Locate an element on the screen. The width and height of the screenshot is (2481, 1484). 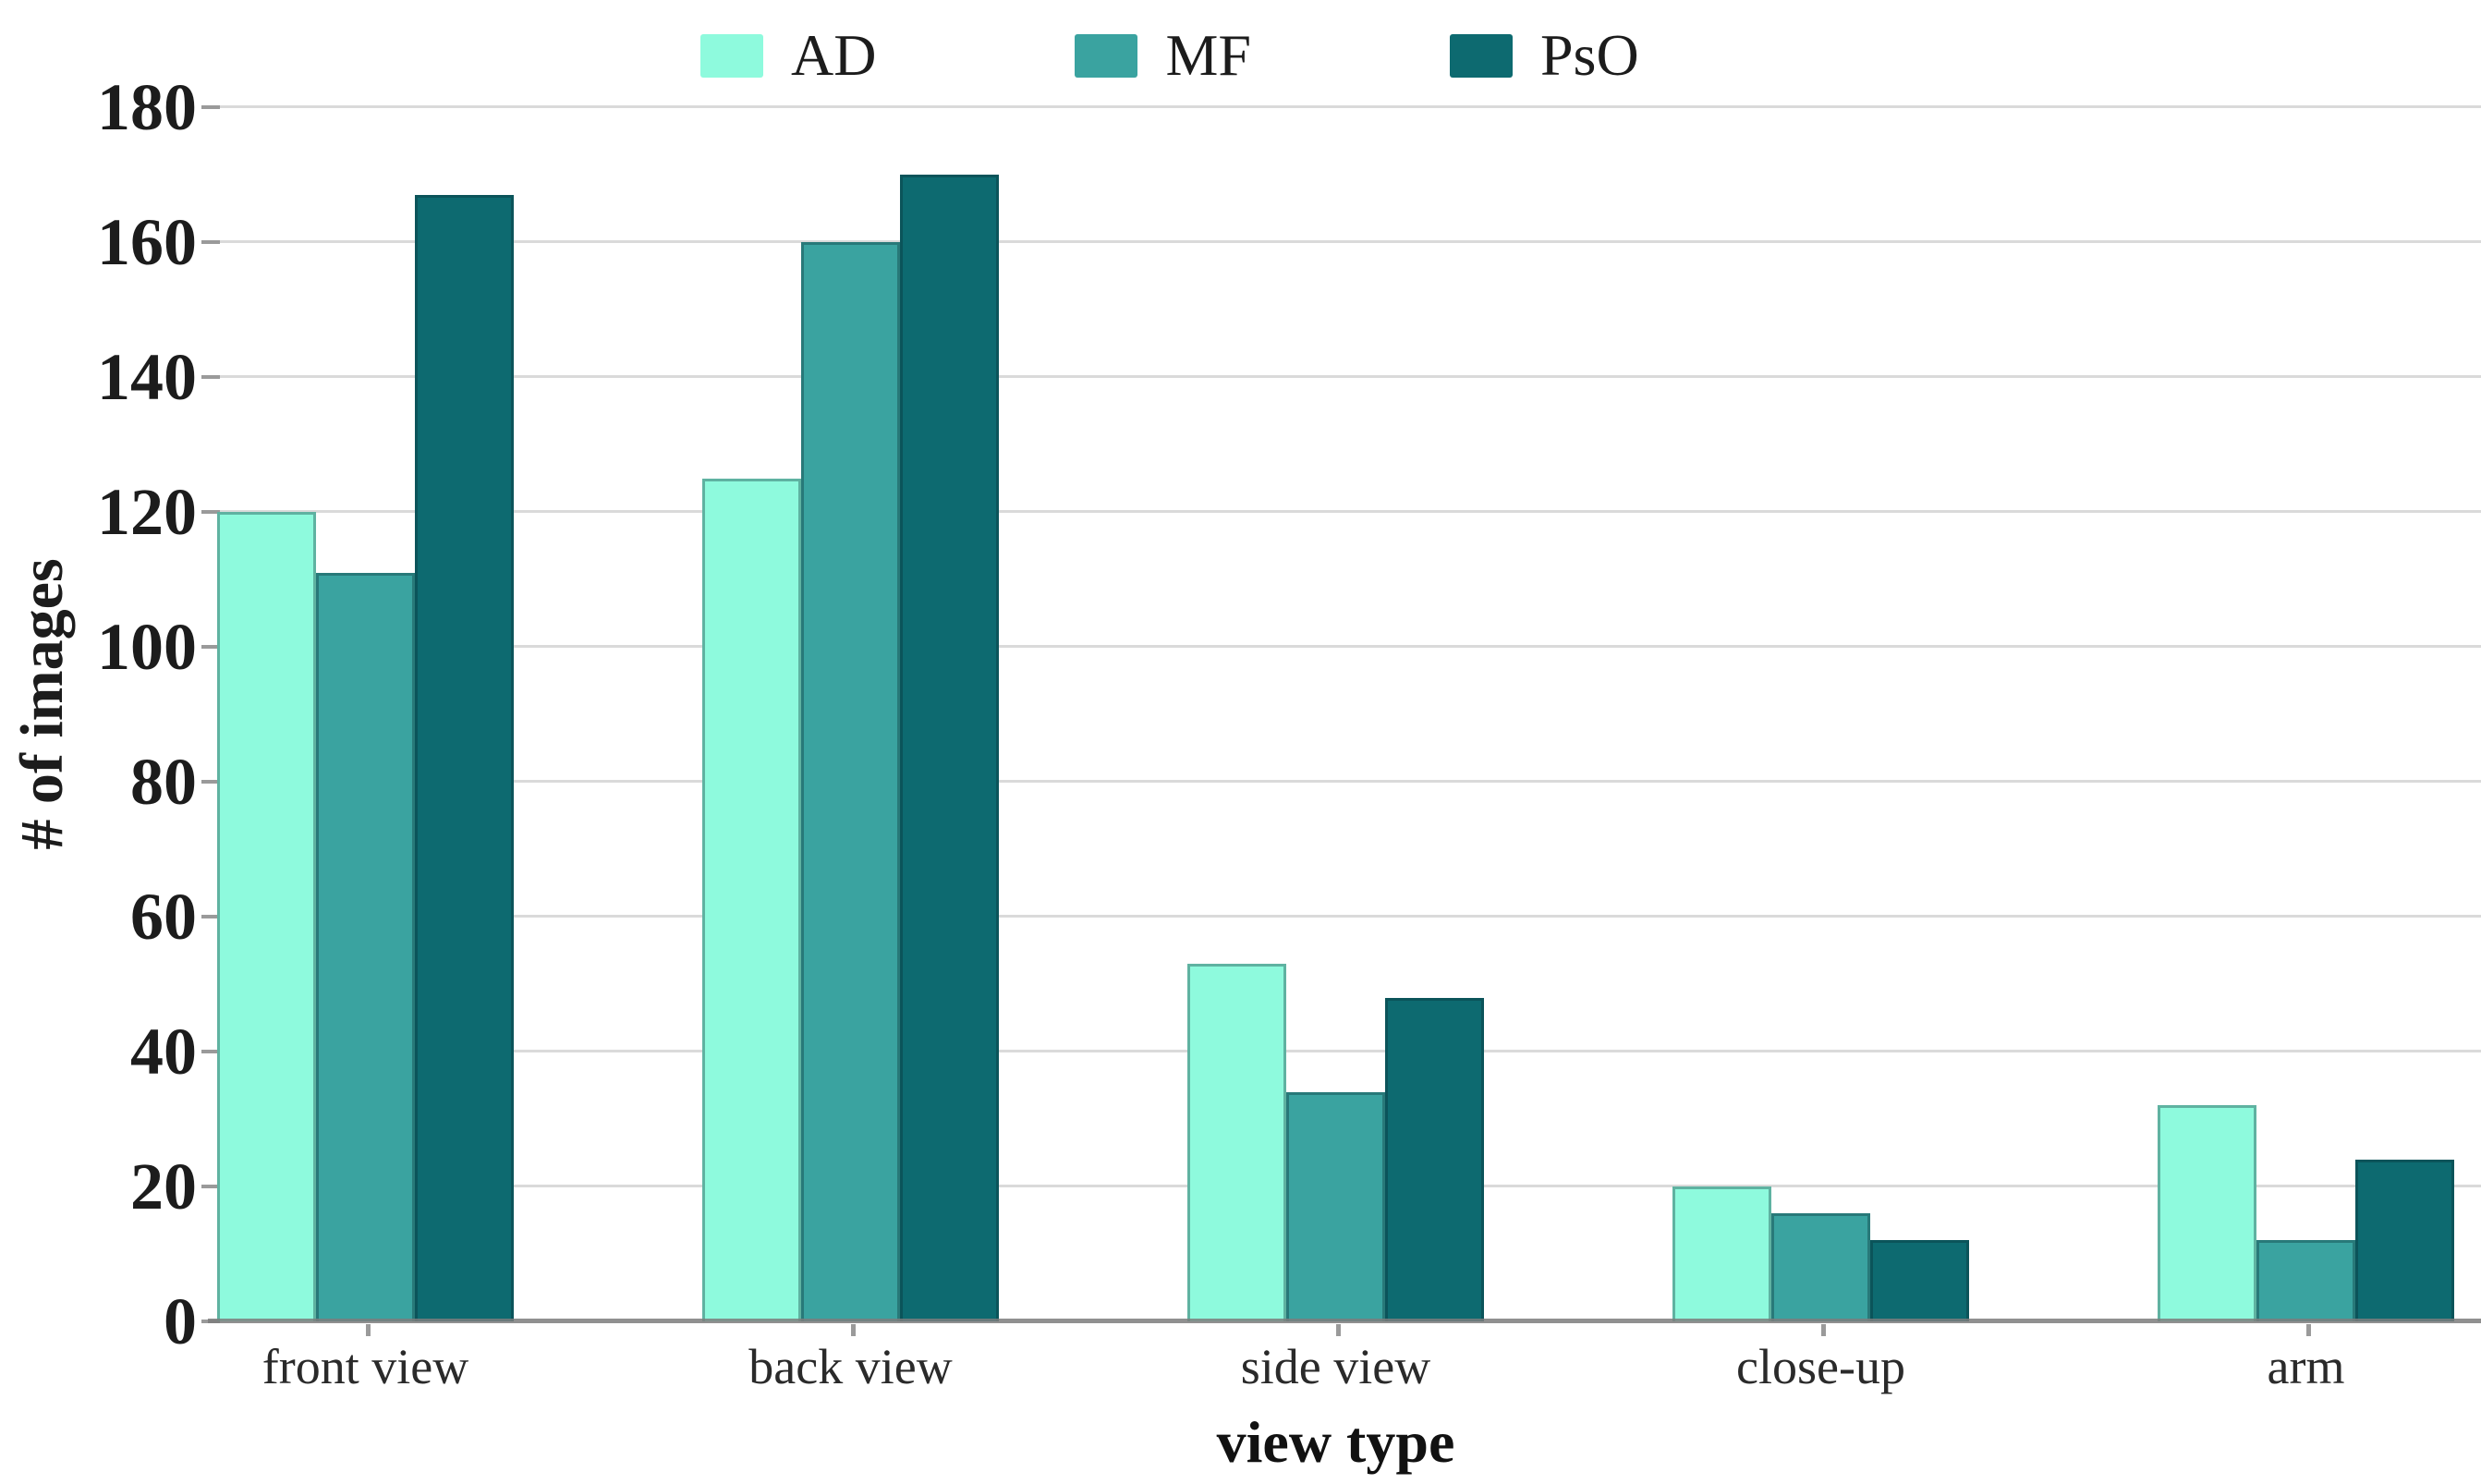
x-tick-label-arm: arm is located at coordinates (2306, 1366).